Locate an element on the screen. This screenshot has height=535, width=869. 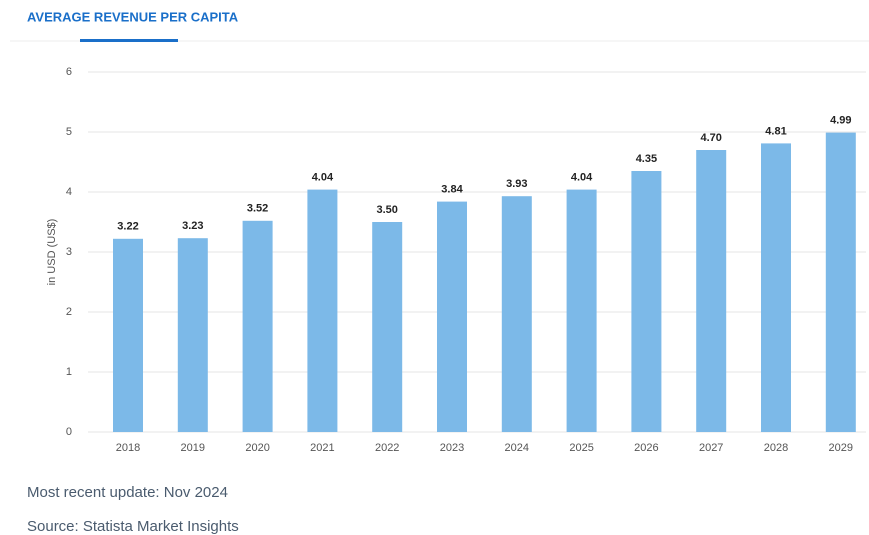
y-tick-label: 2 is located at coordinates (69, 312).